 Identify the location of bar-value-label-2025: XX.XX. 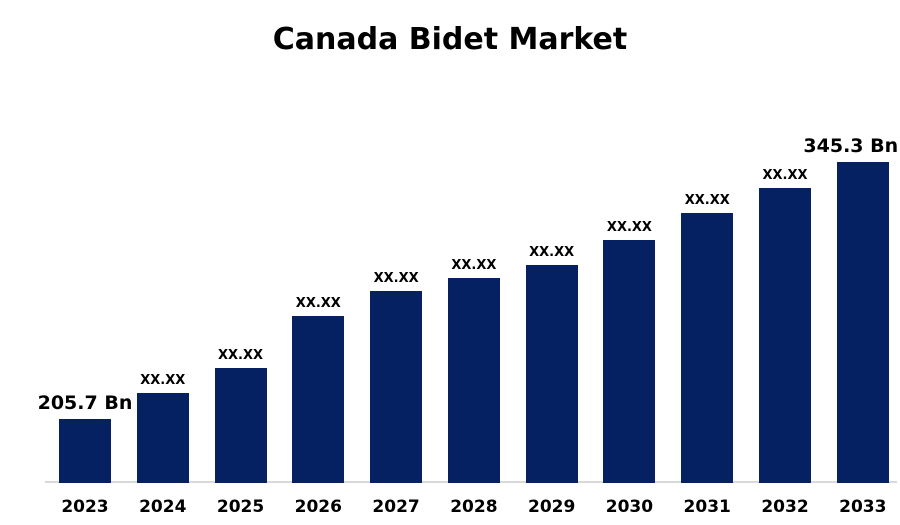
(241, 355).